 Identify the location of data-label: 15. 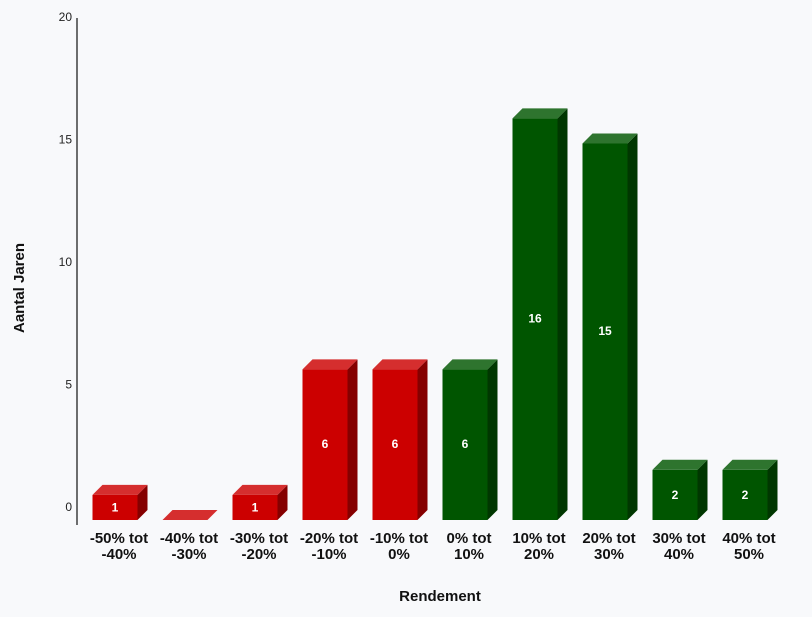
(605, 331).